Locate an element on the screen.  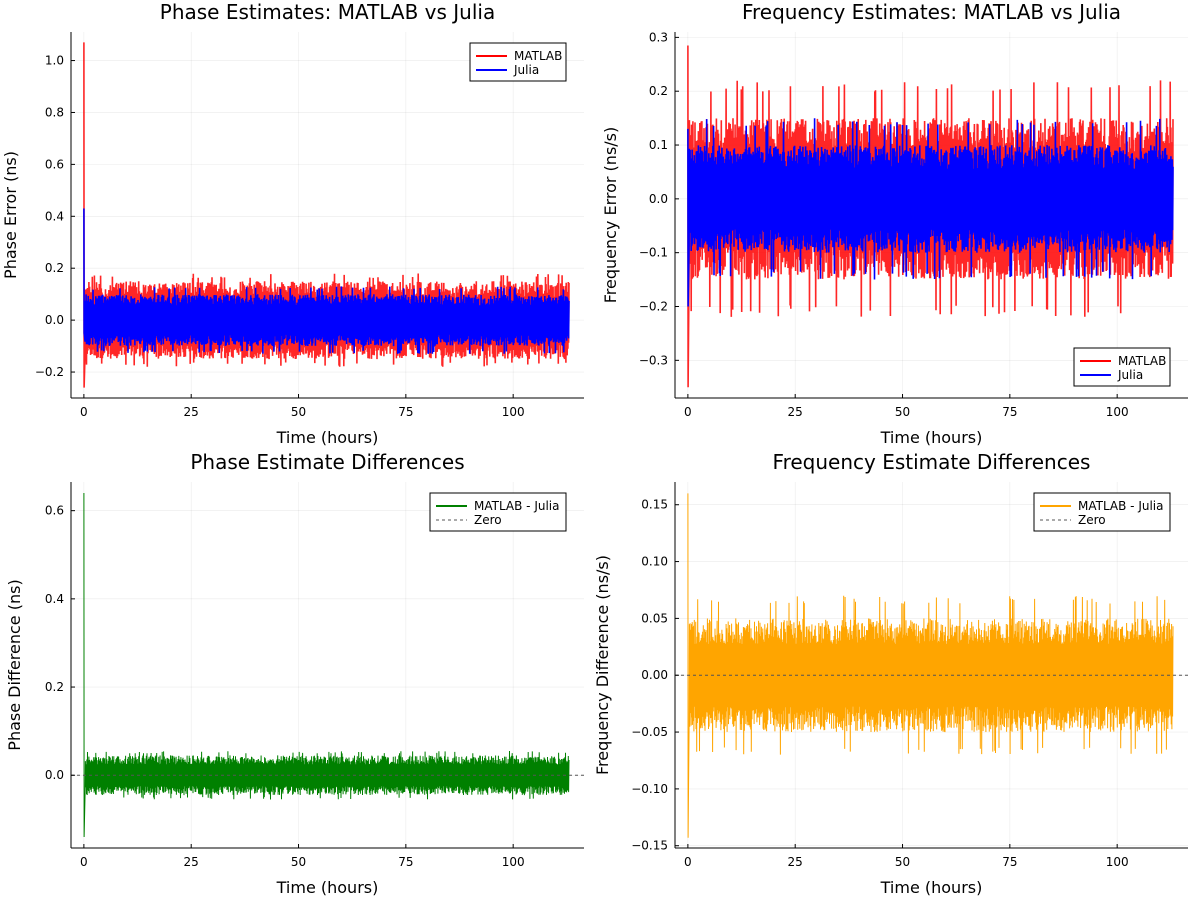
y-tick-label: −0.15 is located at coordinates (649, 846).